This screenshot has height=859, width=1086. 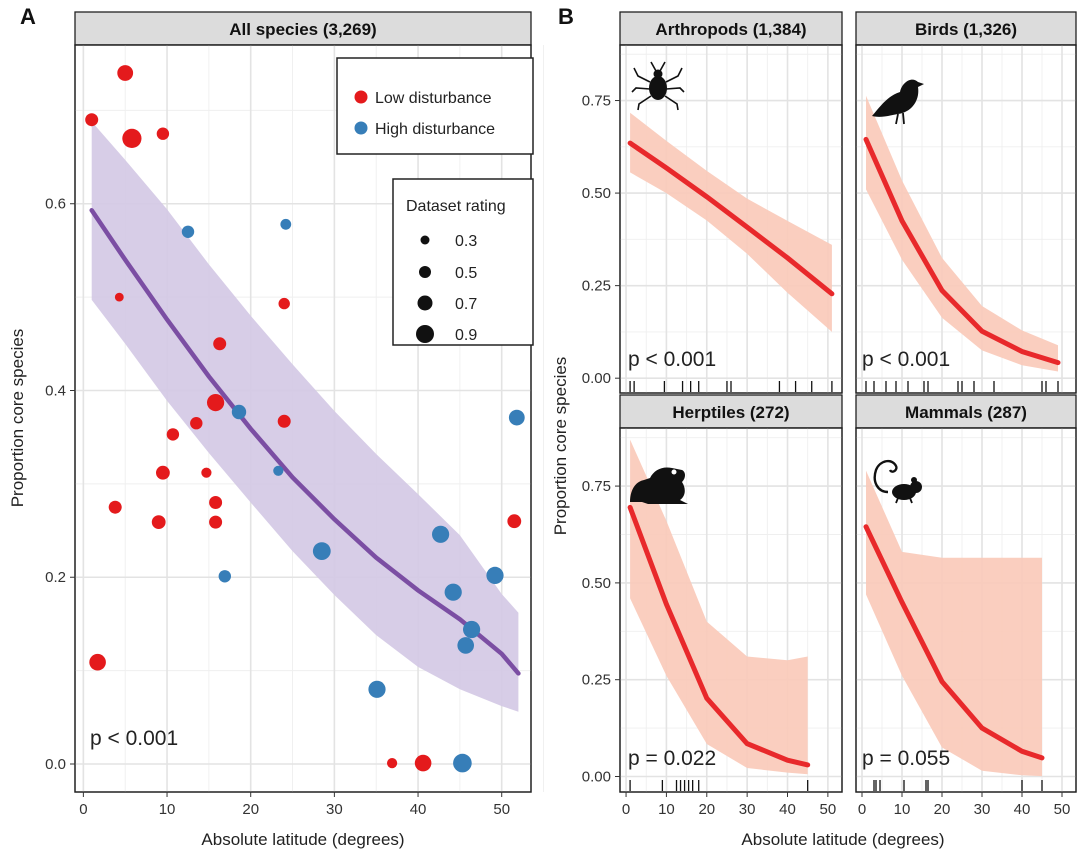 I want to click on facet-x-tick-label: 0, so click(x=862, y=809).